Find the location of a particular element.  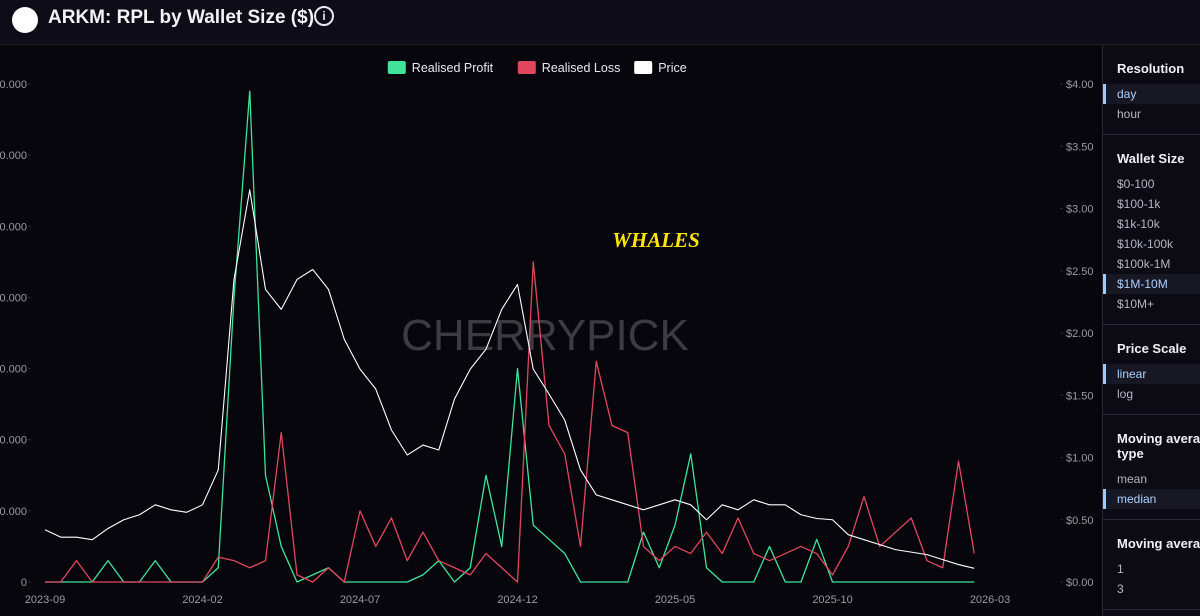

y-tick-label: 10.000 is located at coordinates (13, 512).